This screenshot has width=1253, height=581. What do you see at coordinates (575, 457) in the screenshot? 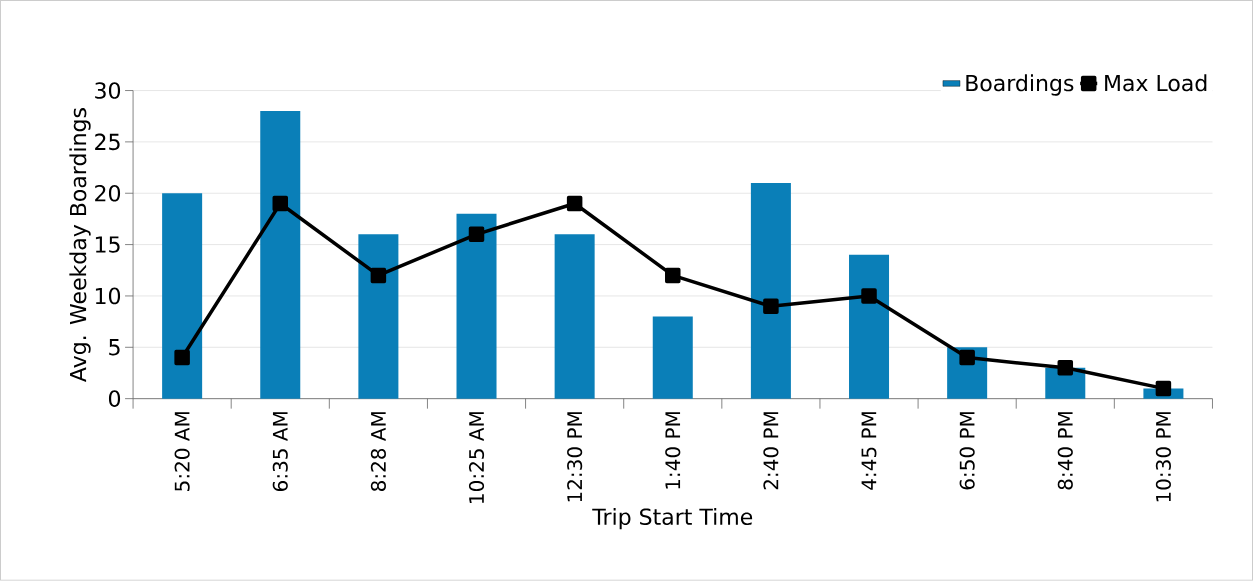
I see `x-tick-label: 12:30 PM` at bounding box center [575, 457].